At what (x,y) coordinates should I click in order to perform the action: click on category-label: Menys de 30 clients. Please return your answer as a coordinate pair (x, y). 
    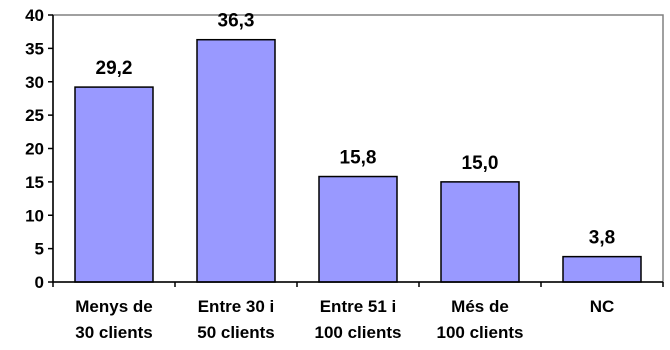
    Looking at the image, I should click on (114, 319).